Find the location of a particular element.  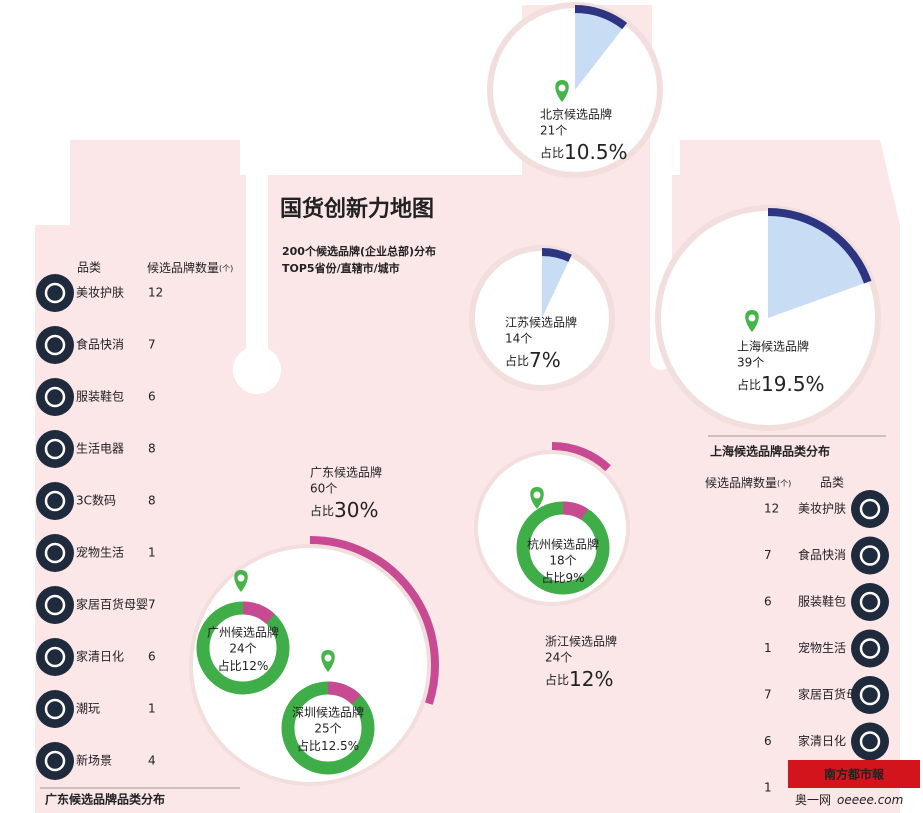

category-count: 12 is located at coordinates (771, 509).